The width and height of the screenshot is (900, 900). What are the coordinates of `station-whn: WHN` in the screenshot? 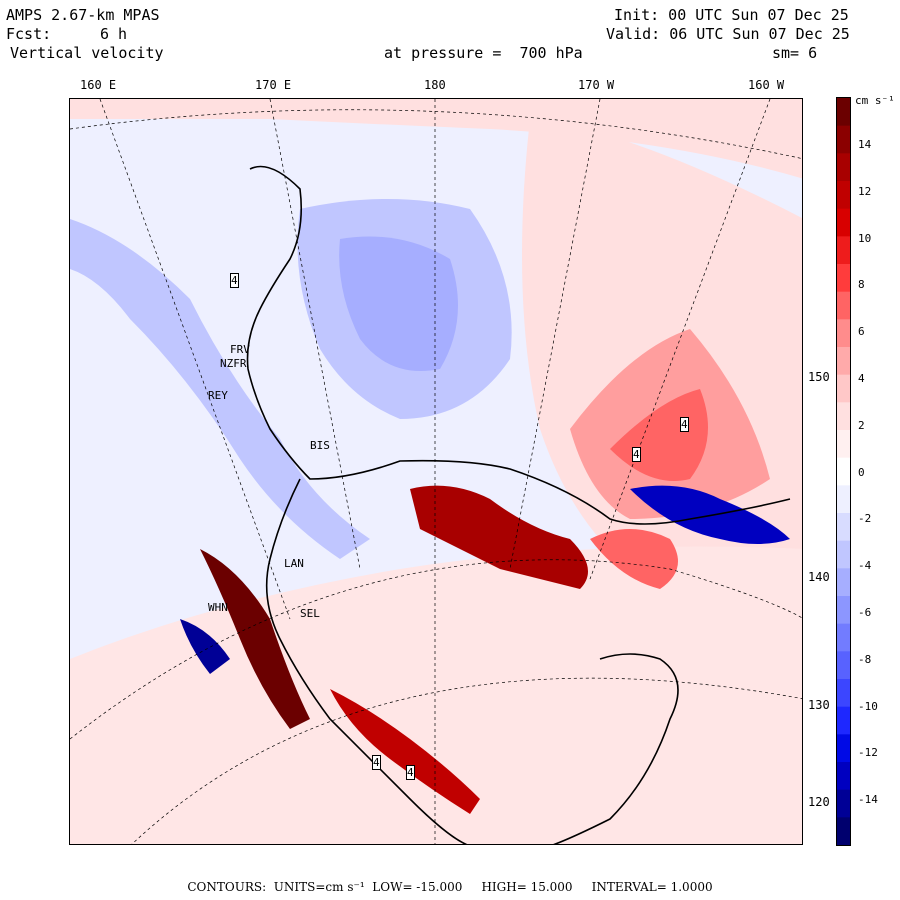 It's located at (218, 607).